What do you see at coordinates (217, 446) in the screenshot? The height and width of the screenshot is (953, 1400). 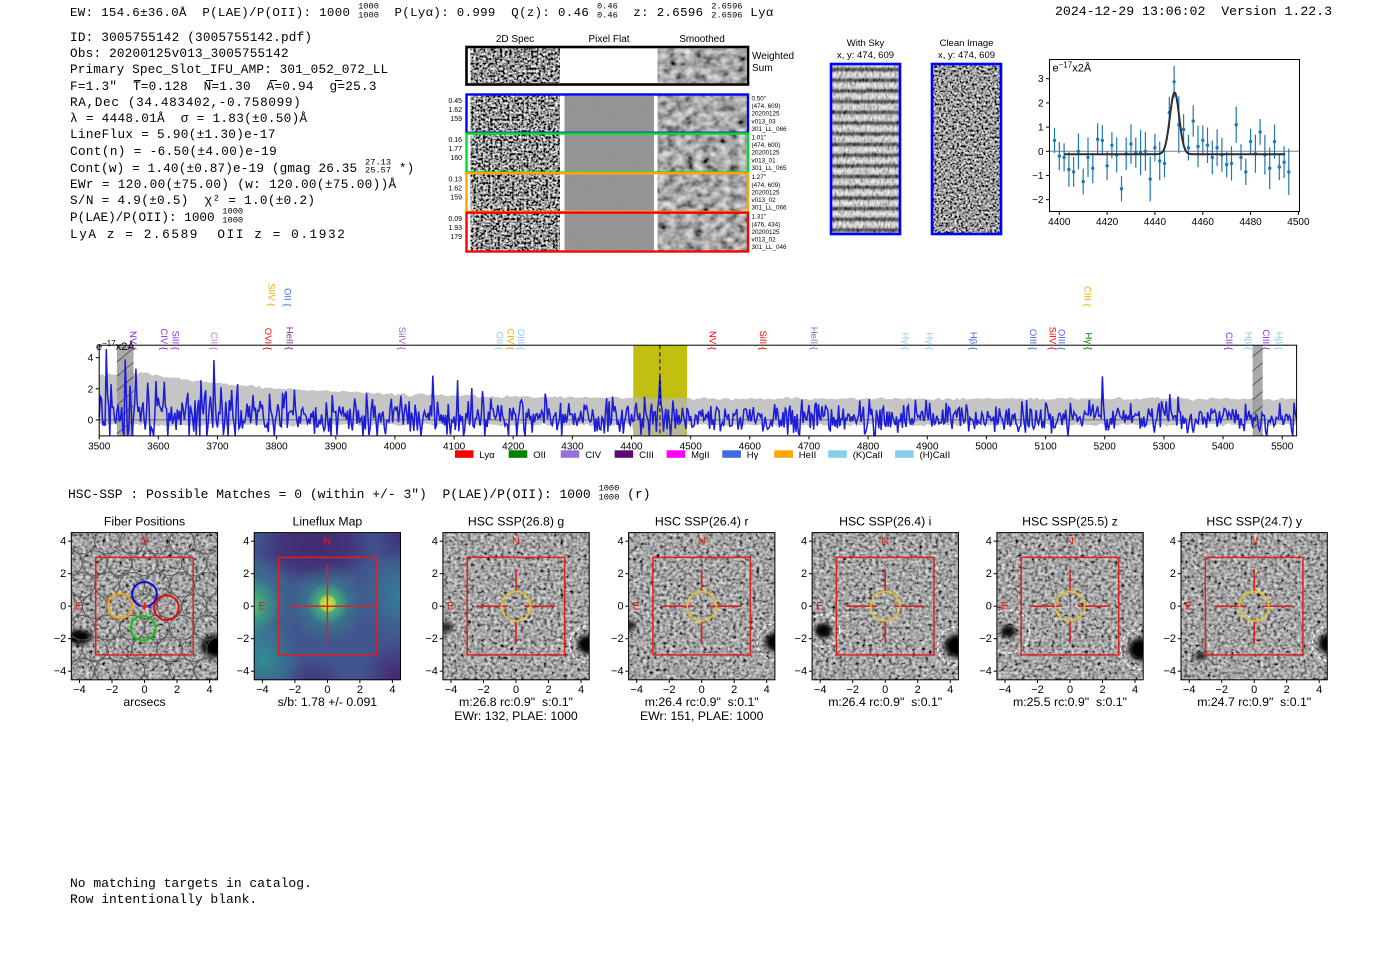 I see `svg-text: 3700` at bounding box center [217, 446].